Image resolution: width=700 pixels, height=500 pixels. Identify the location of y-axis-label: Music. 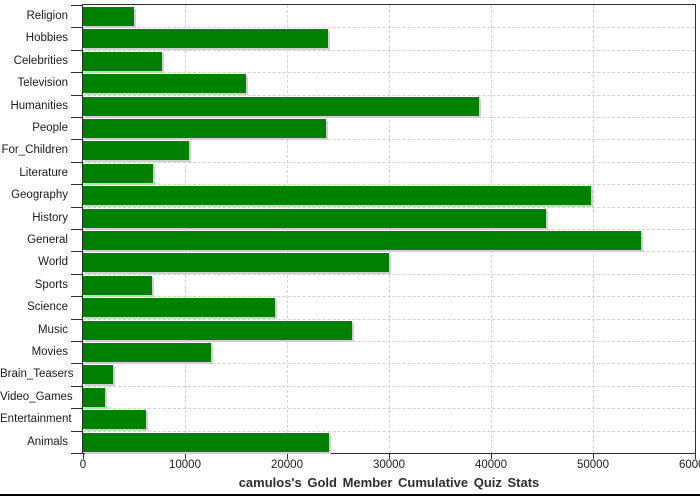
(52, 329).